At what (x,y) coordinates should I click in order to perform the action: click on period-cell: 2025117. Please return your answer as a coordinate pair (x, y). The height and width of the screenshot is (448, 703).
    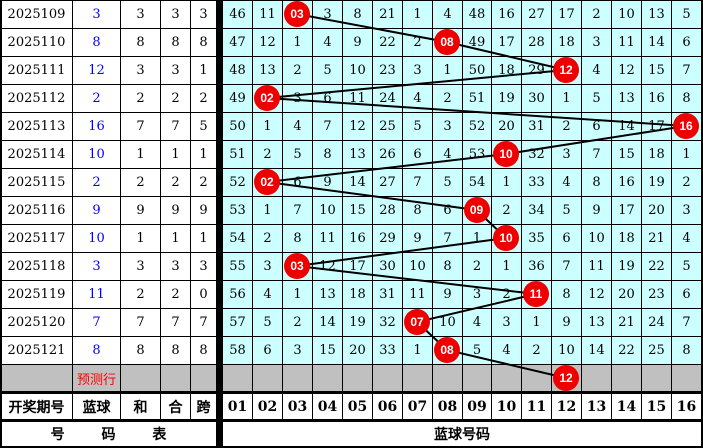
    Looking at the image, I should click on (36, 238).